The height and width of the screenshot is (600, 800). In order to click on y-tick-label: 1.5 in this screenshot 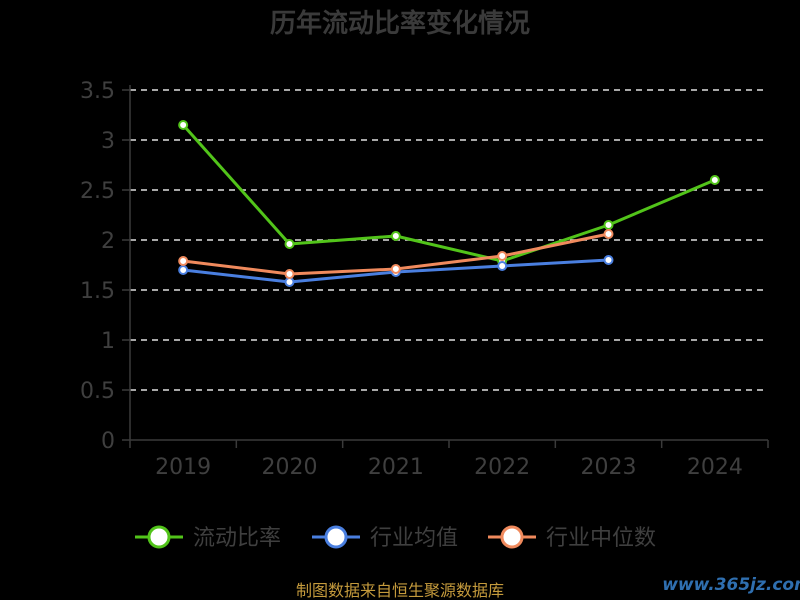, I will do `click(97, 291)`.